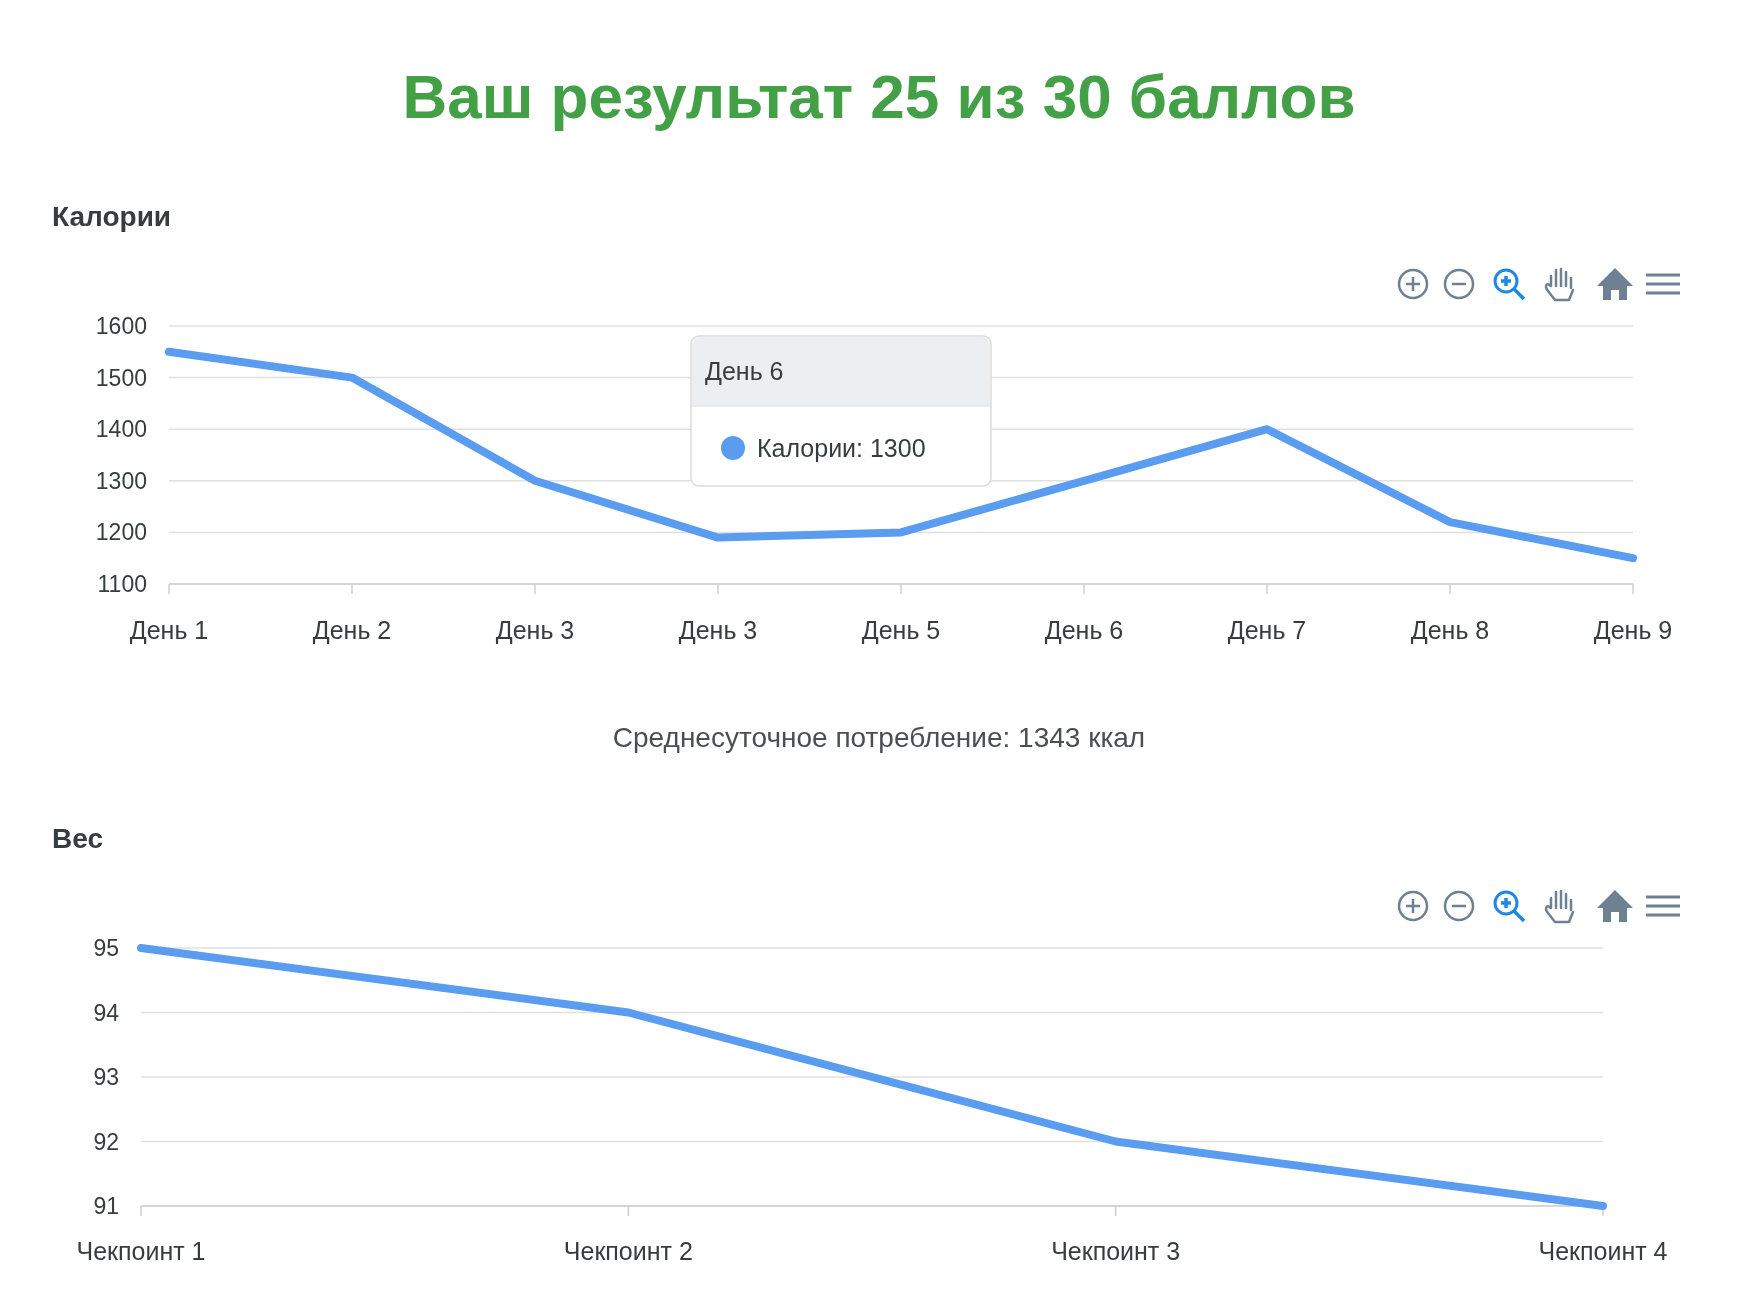 This screenshot has height=1312, width=1742. What do you see at coordinates (106, 948) in the screenshot?
I see `y-tick-label: 95` at bounding box center [106, 948].